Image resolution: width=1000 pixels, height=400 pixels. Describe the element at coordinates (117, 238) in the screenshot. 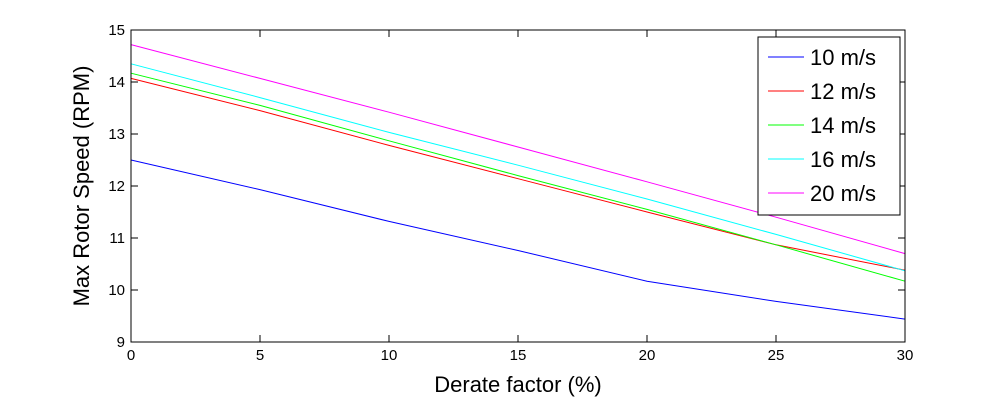

I see `y-tick-label: 11` at that location.